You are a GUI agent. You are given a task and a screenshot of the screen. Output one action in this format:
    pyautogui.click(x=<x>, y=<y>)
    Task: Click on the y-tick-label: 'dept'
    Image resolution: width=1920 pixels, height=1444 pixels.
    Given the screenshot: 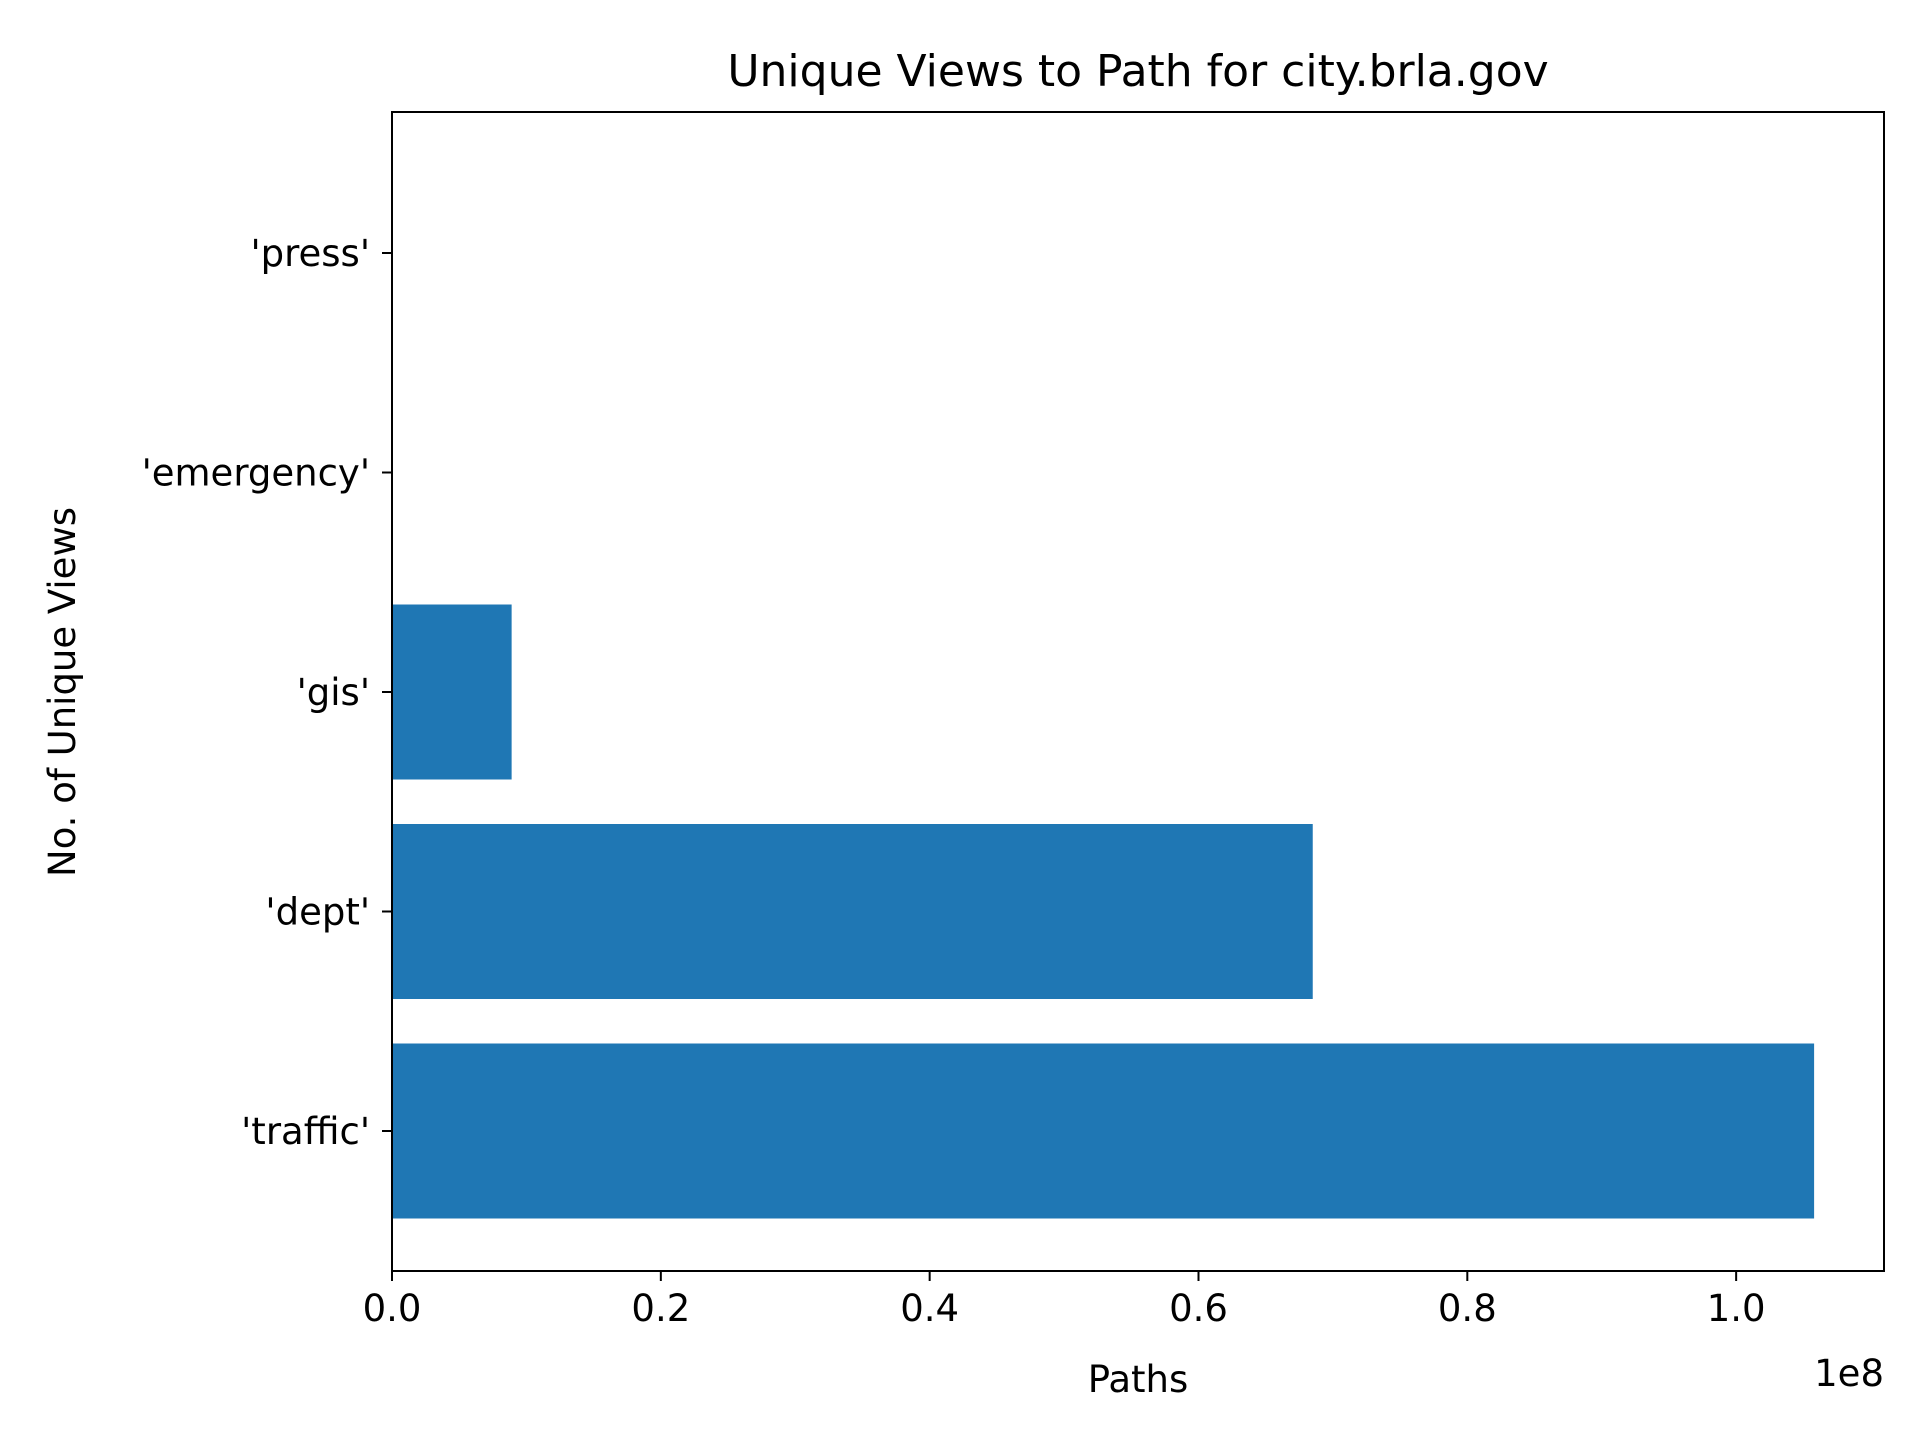 What is the action you would take?
    pyautogui.click(x=317, y=912)
    